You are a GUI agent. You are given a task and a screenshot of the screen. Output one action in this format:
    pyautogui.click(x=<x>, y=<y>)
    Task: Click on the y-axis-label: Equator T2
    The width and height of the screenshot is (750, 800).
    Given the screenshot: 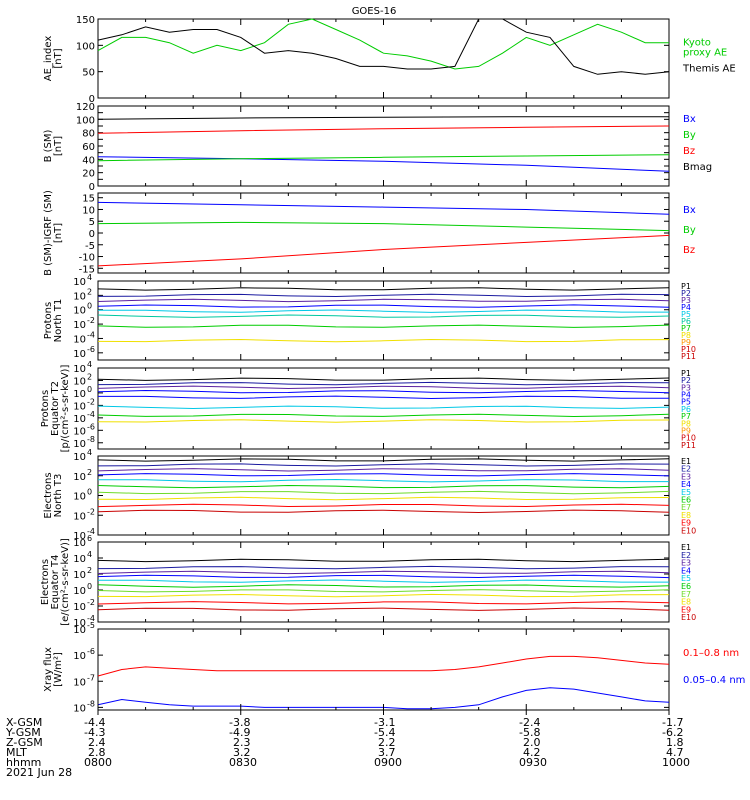 What is the action you would take?
    pyautogui.click(x=55, y=408)
    